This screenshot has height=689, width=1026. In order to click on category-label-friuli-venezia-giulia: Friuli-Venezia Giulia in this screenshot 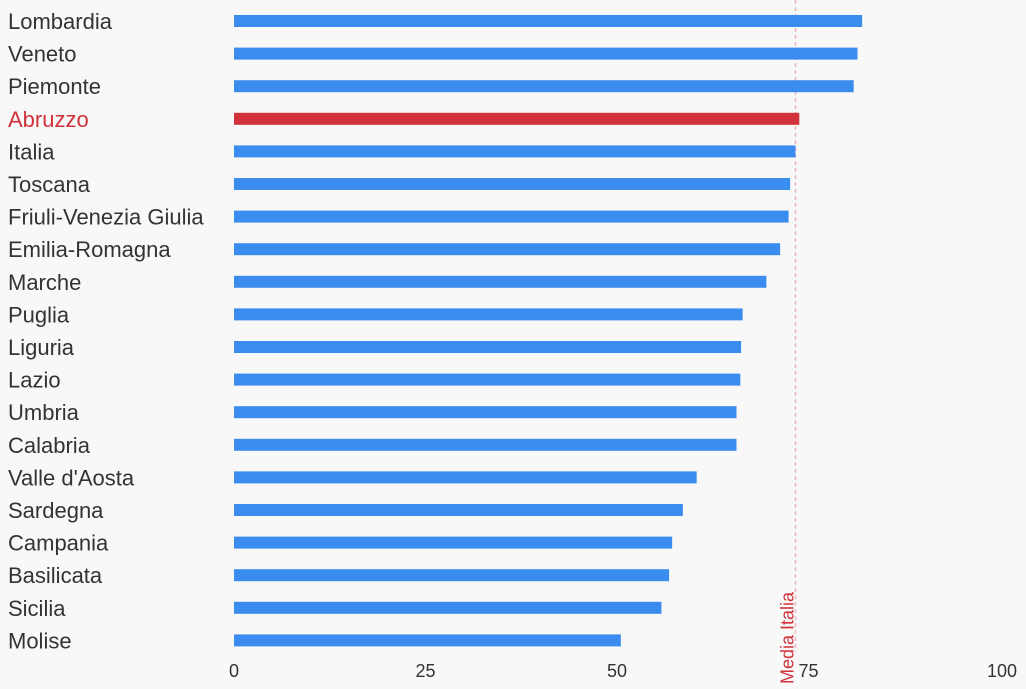, I will do `click(106, 217)`.